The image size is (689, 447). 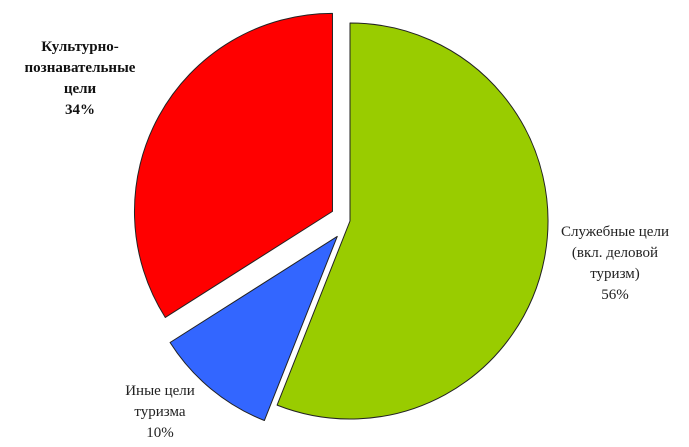 What do you see at coordinates (615, 232) in the screenshot?
I see `slice-label-line: Служебные цели` at bounding box center [615, 232].